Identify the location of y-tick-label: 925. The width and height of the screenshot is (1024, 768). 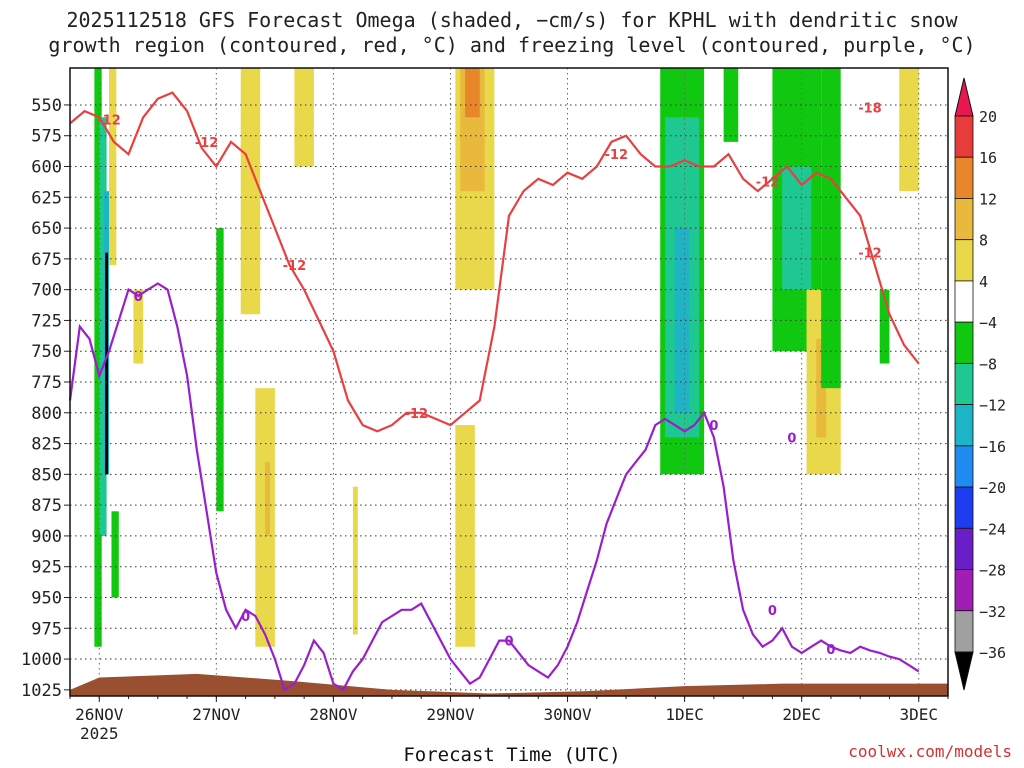
(46, 568).